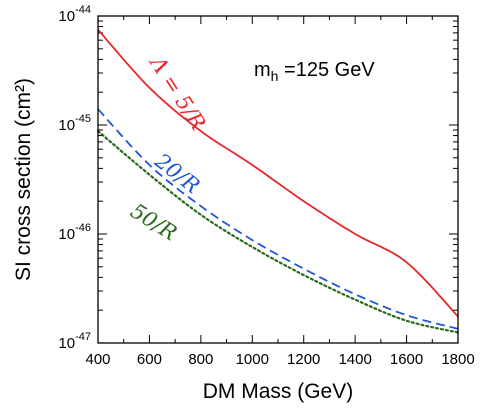 The width and height of the screenshot is (482, 410). What do you see at coordinates (74, 232) in the screenshot?
I see `y-tick-label: 10-46` at bounding box center [74, 232].